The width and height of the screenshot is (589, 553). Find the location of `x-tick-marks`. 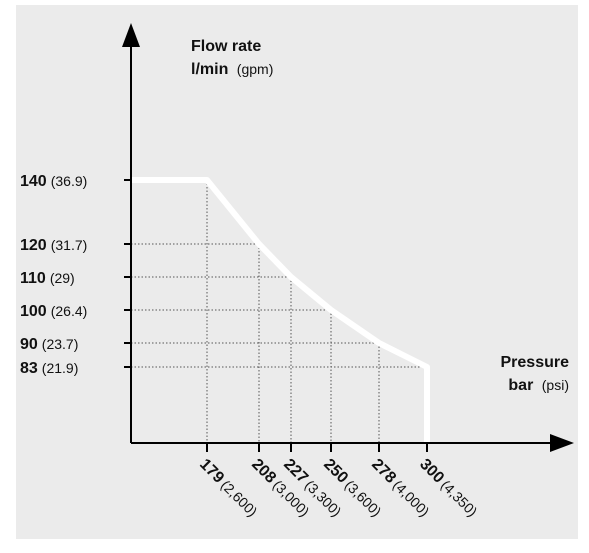

x-tick-marks is located at coordinates (317, 447).